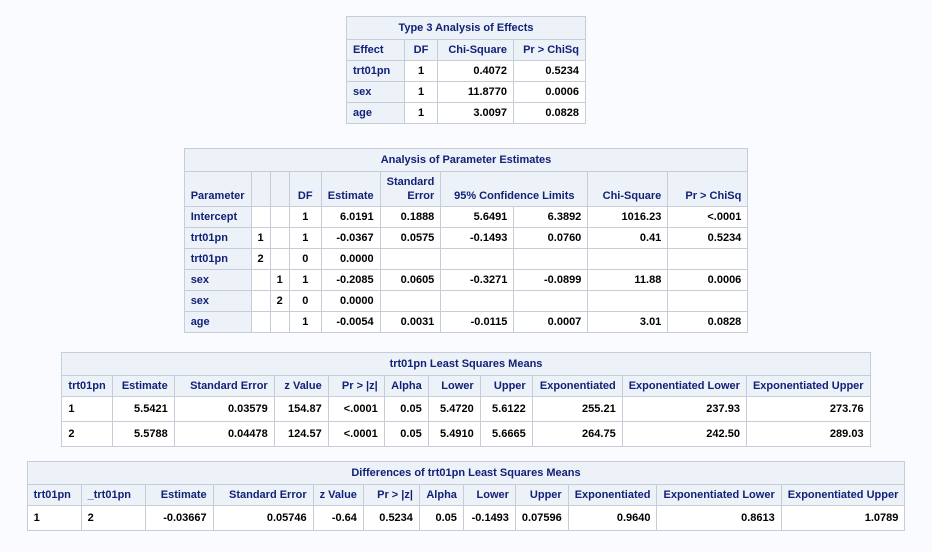  I want to click on data-cell: 255.21, so click(577, 409).